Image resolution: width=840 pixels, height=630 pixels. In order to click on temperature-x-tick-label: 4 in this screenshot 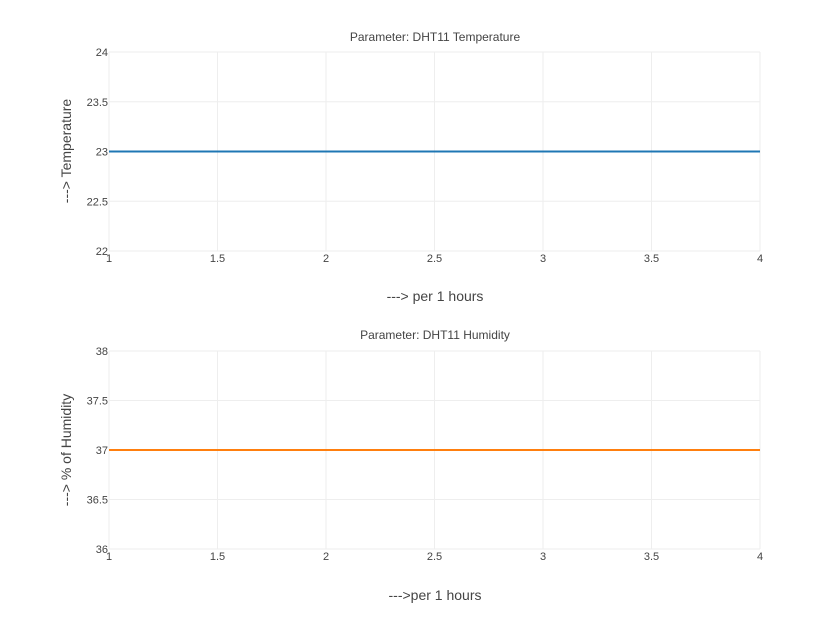, I will do `click(760, 259)`.